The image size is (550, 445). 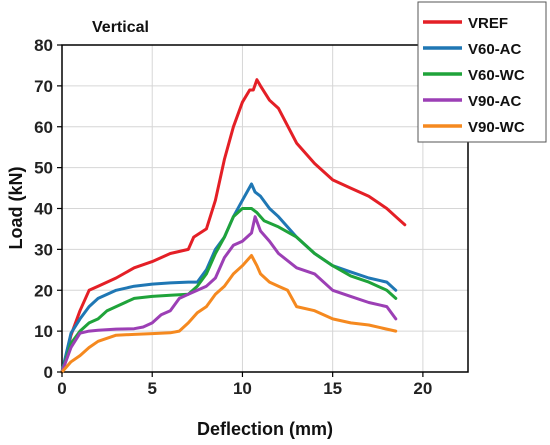 What do you see at coordinates (61, 388) in the screenshot?
I see `x-tick-label: 0` at bounding box center [61, 388].